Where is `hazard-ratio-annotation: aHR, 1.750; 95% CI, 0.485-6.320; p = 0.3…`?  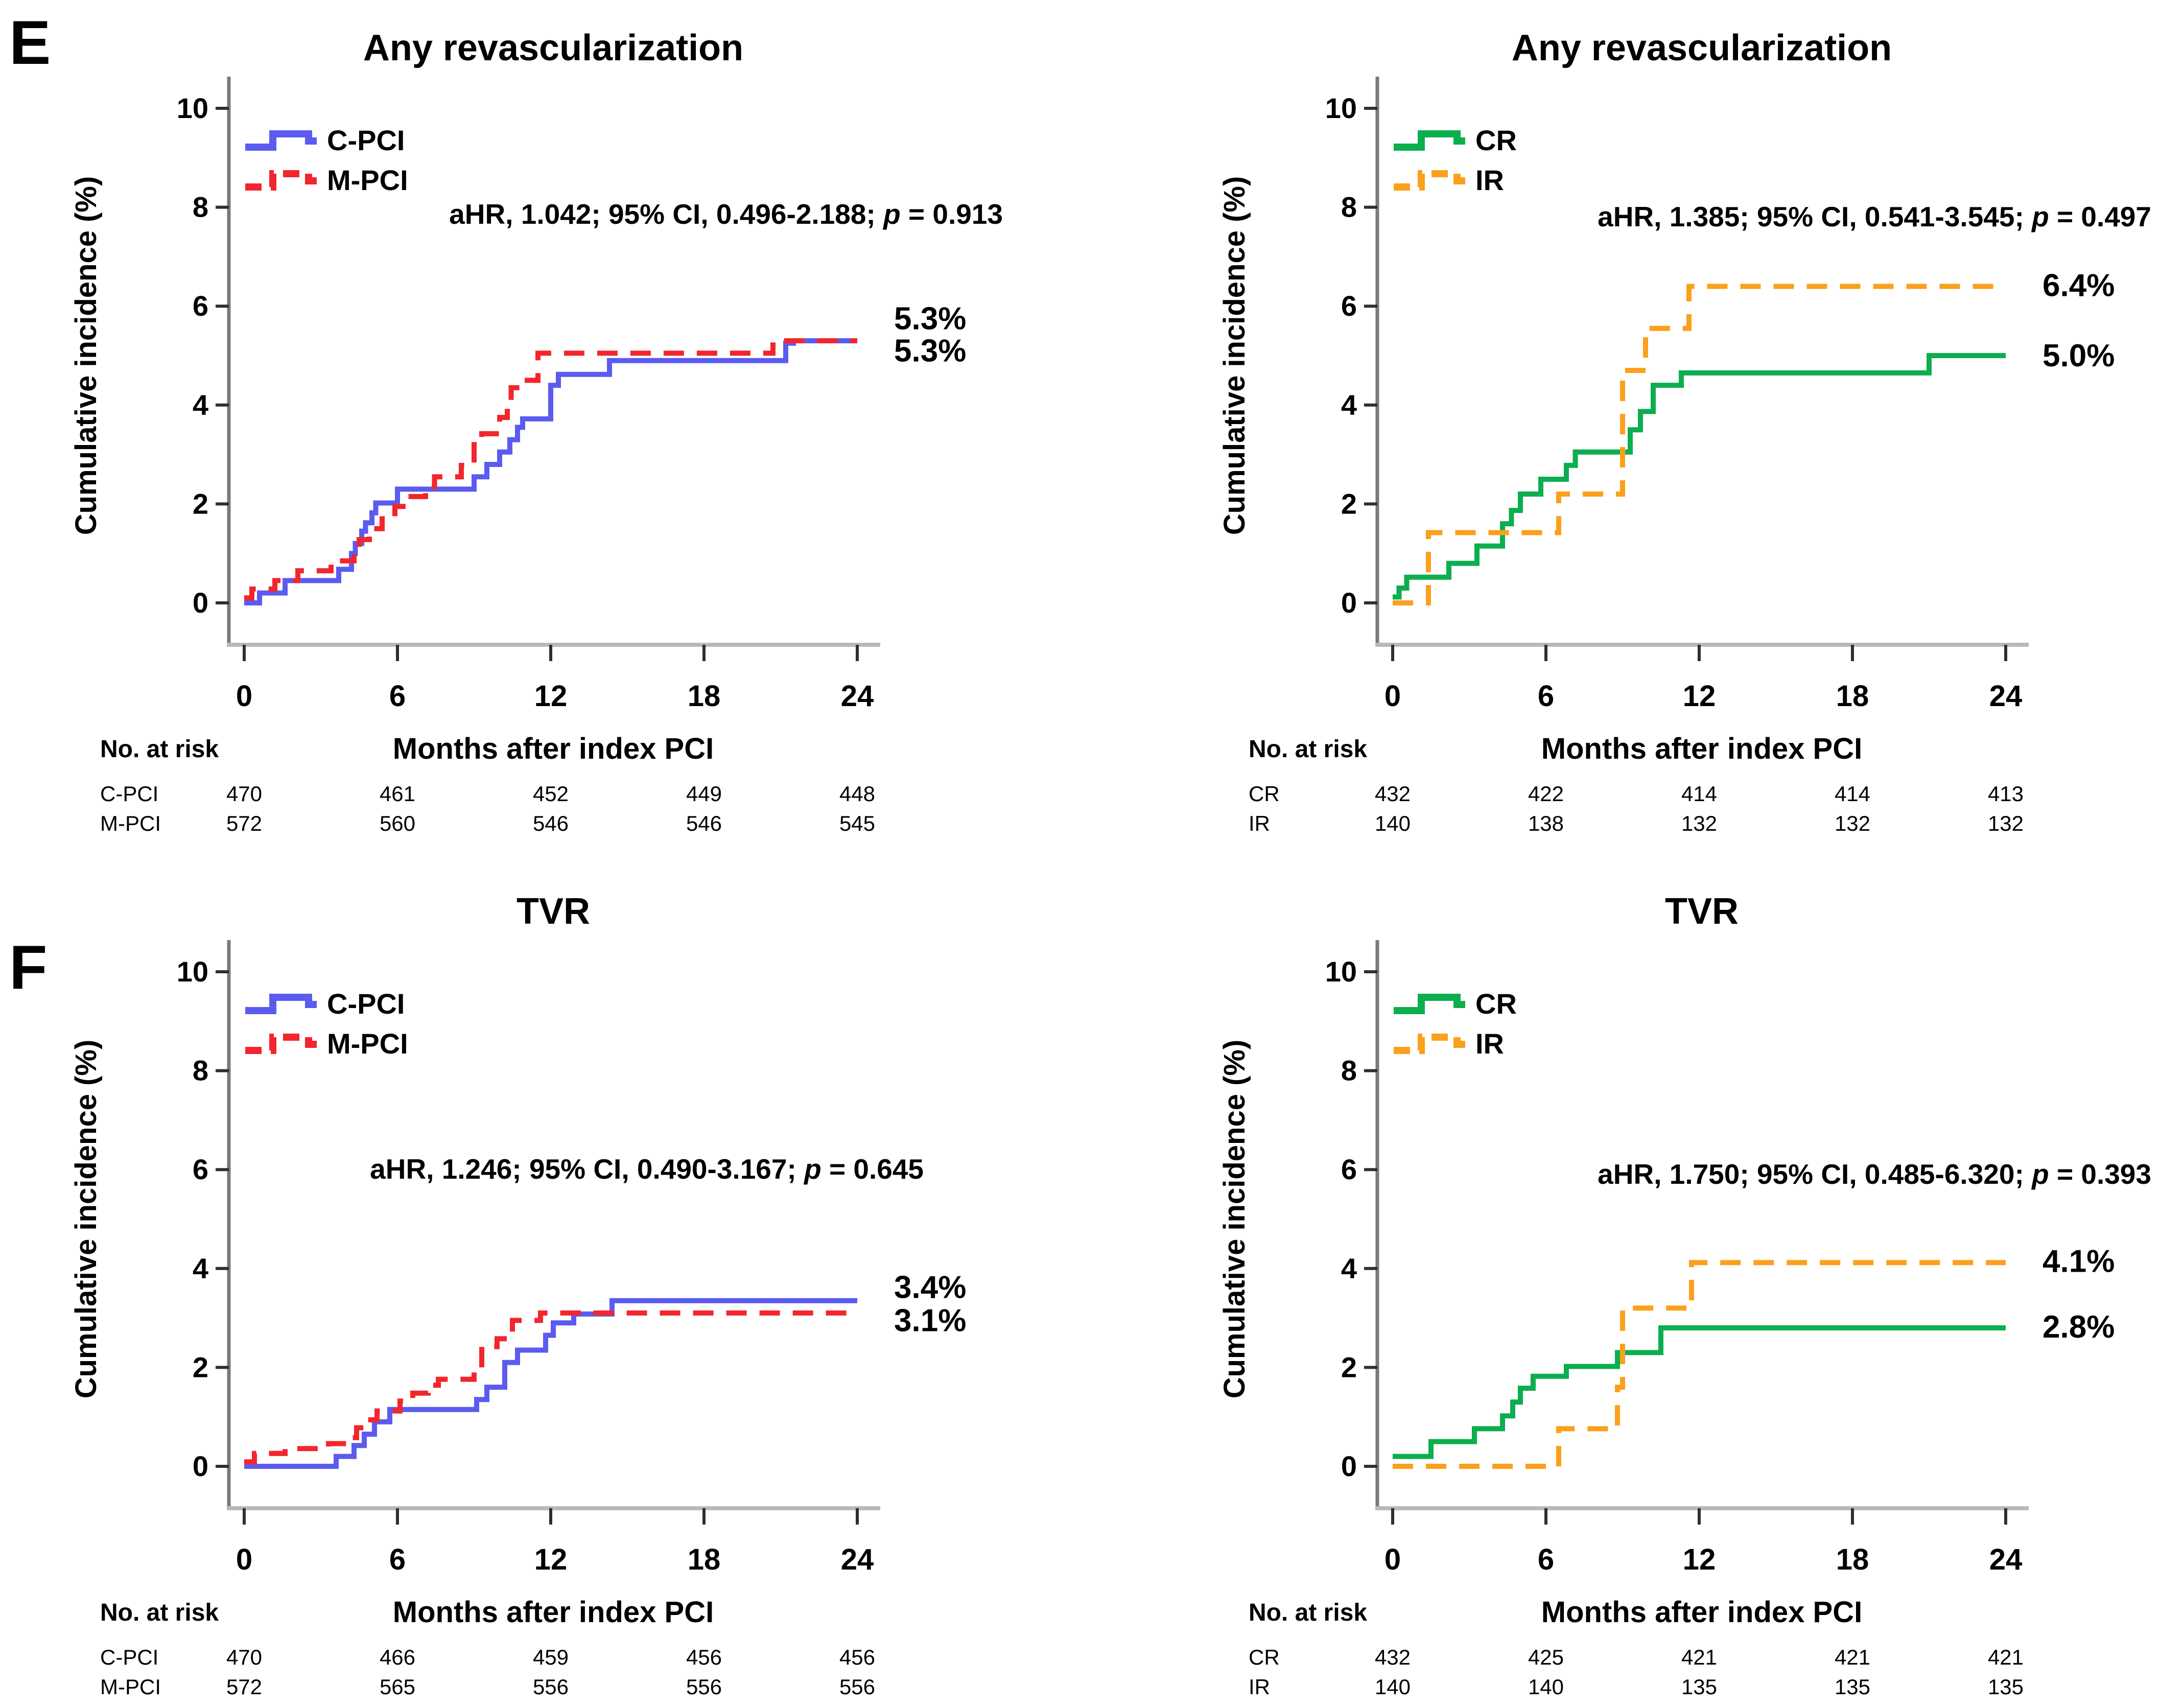 hazard-ratio-annotation: aHR, 1.750; 95% CI, 0.485-6.320; p = 0.3… is located at coordinates (1874, 1174).